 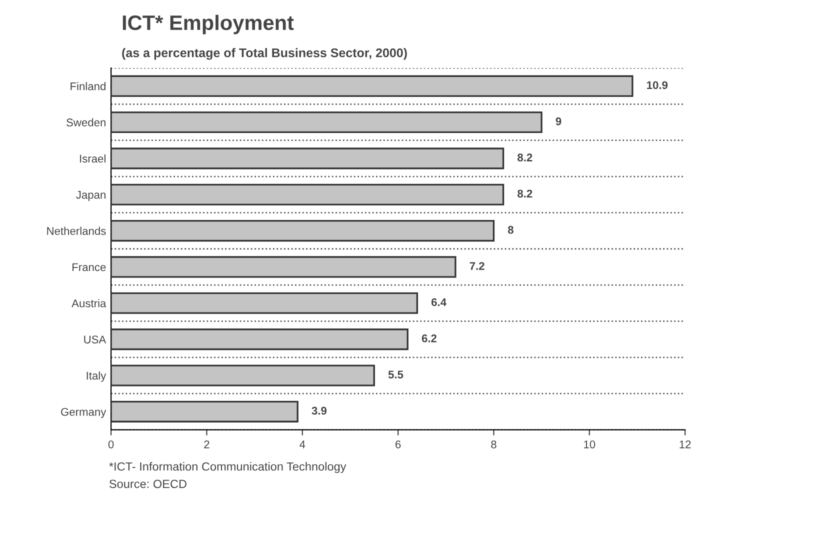 I want to click on y-tick-label: France, so click(x=89, y=267).